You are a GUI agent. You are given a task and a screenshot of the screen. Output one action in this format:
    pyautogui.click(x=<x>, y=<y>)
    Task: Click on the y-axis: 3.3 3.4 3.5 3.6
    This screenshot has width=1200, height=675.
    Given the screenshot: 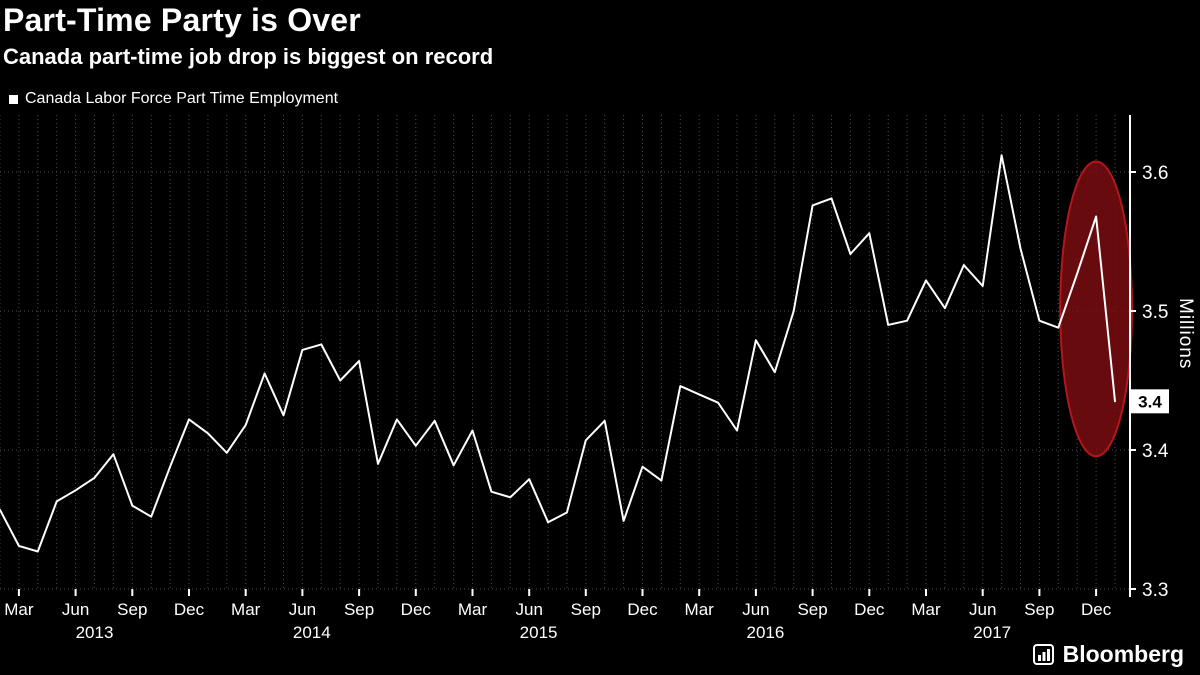 What is the action you would take?
    pyautogui.click(x=1149, y=358)
    